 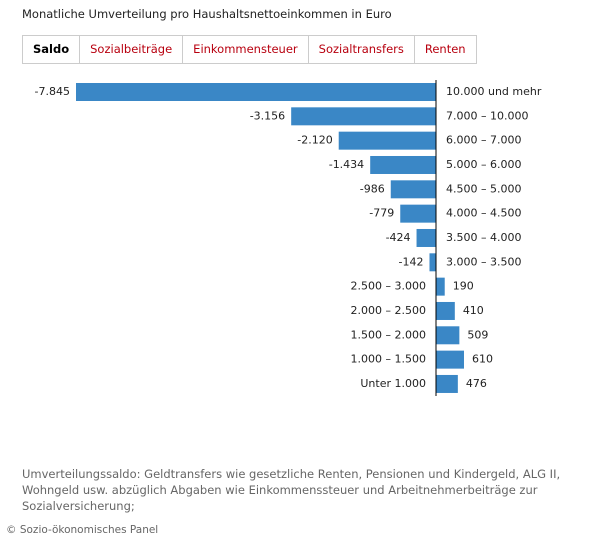 What do you see at coordinates (52, 91) in the screenshot?
I see `value-label: -7.845` at bounding box center [52, 91].